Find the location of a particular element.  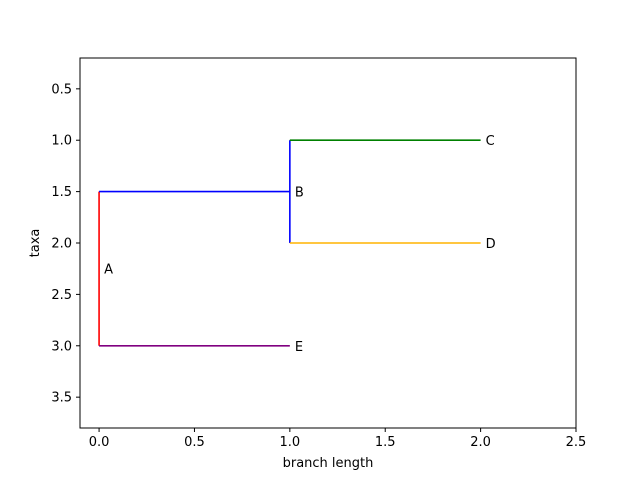

x-tick-label: 0.0 is located at coordinates (99, 442).